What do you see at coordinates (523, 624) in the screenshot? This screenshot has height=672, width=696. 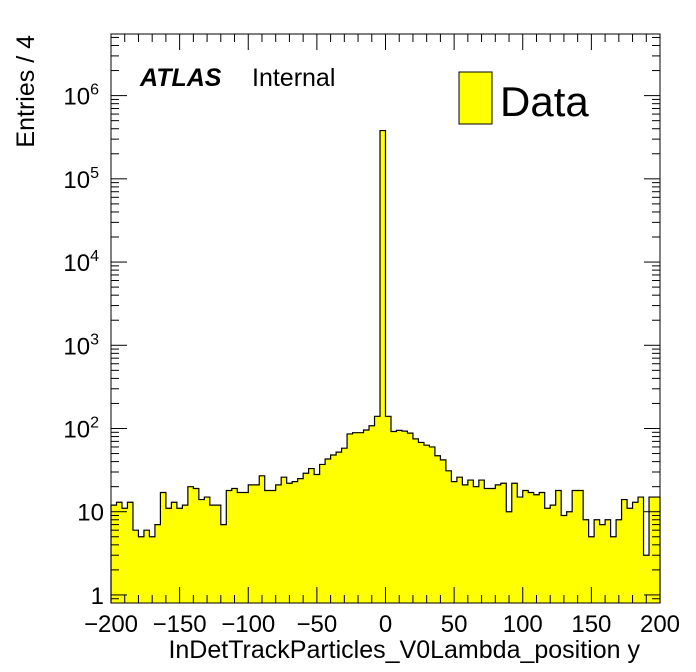 I see `x-tick-label: 100` at bounding box center [523, 624].